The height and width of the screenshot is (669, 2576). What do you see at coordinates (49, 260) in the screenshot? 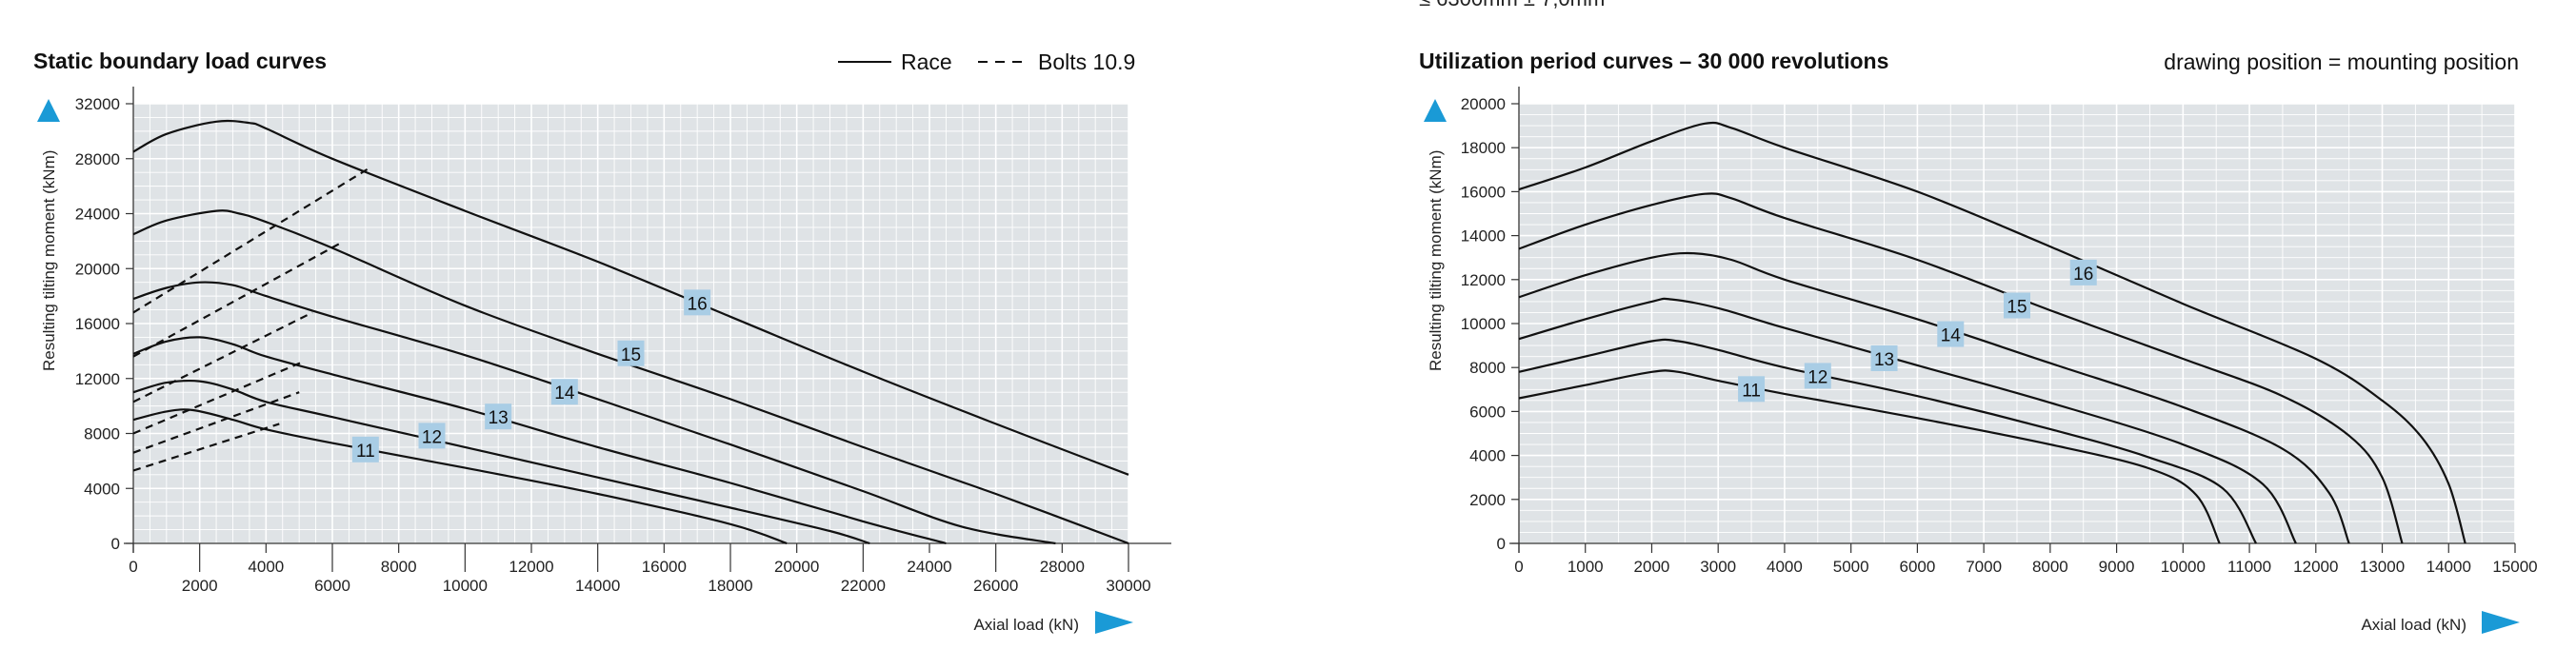
I see `chart1-ylabel: Resulting tilting moment (kNm)` at bounding box center [49, 260].